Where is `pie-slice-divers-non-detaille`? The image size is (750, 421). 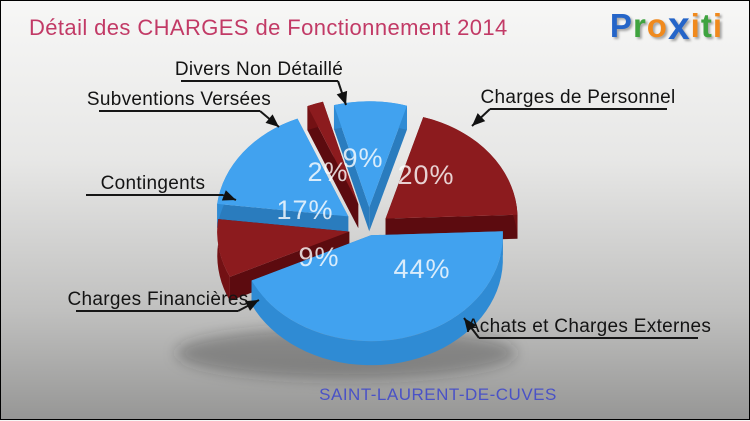
pie-slice-divers-non-detaille is located at coordinates (370, 166).